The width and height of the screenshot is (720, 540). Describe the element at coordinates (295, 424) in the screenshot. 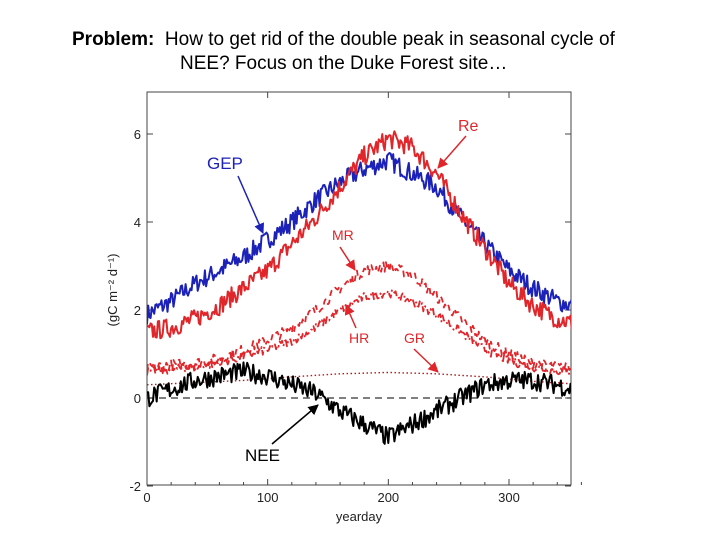

I see `arrow-nee` at that location.